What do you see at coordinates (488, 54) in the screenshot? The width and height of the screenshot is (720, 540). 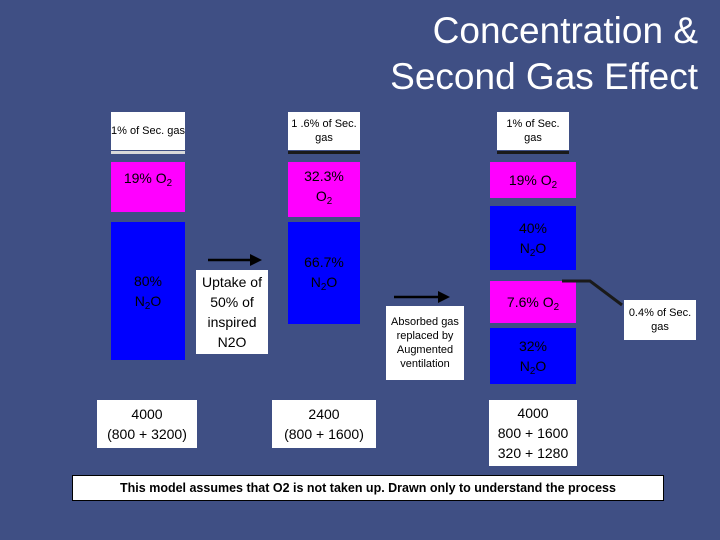 I see `slide-title: Concentration & Second Gas Effect` at bounding box center [488, 54].